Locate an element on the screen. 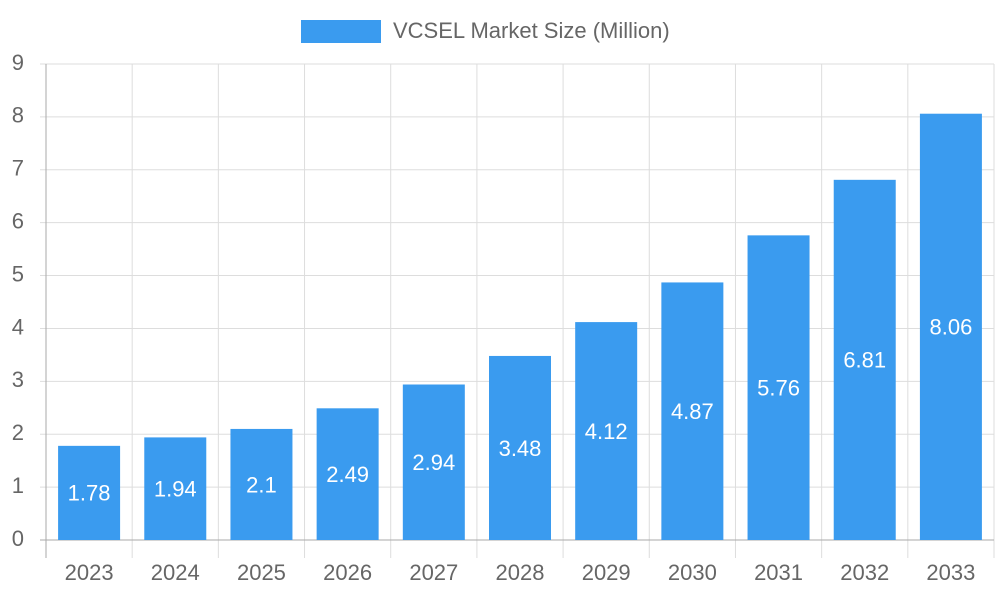  value-label: 1.94 is located at coordinates (175, 489).